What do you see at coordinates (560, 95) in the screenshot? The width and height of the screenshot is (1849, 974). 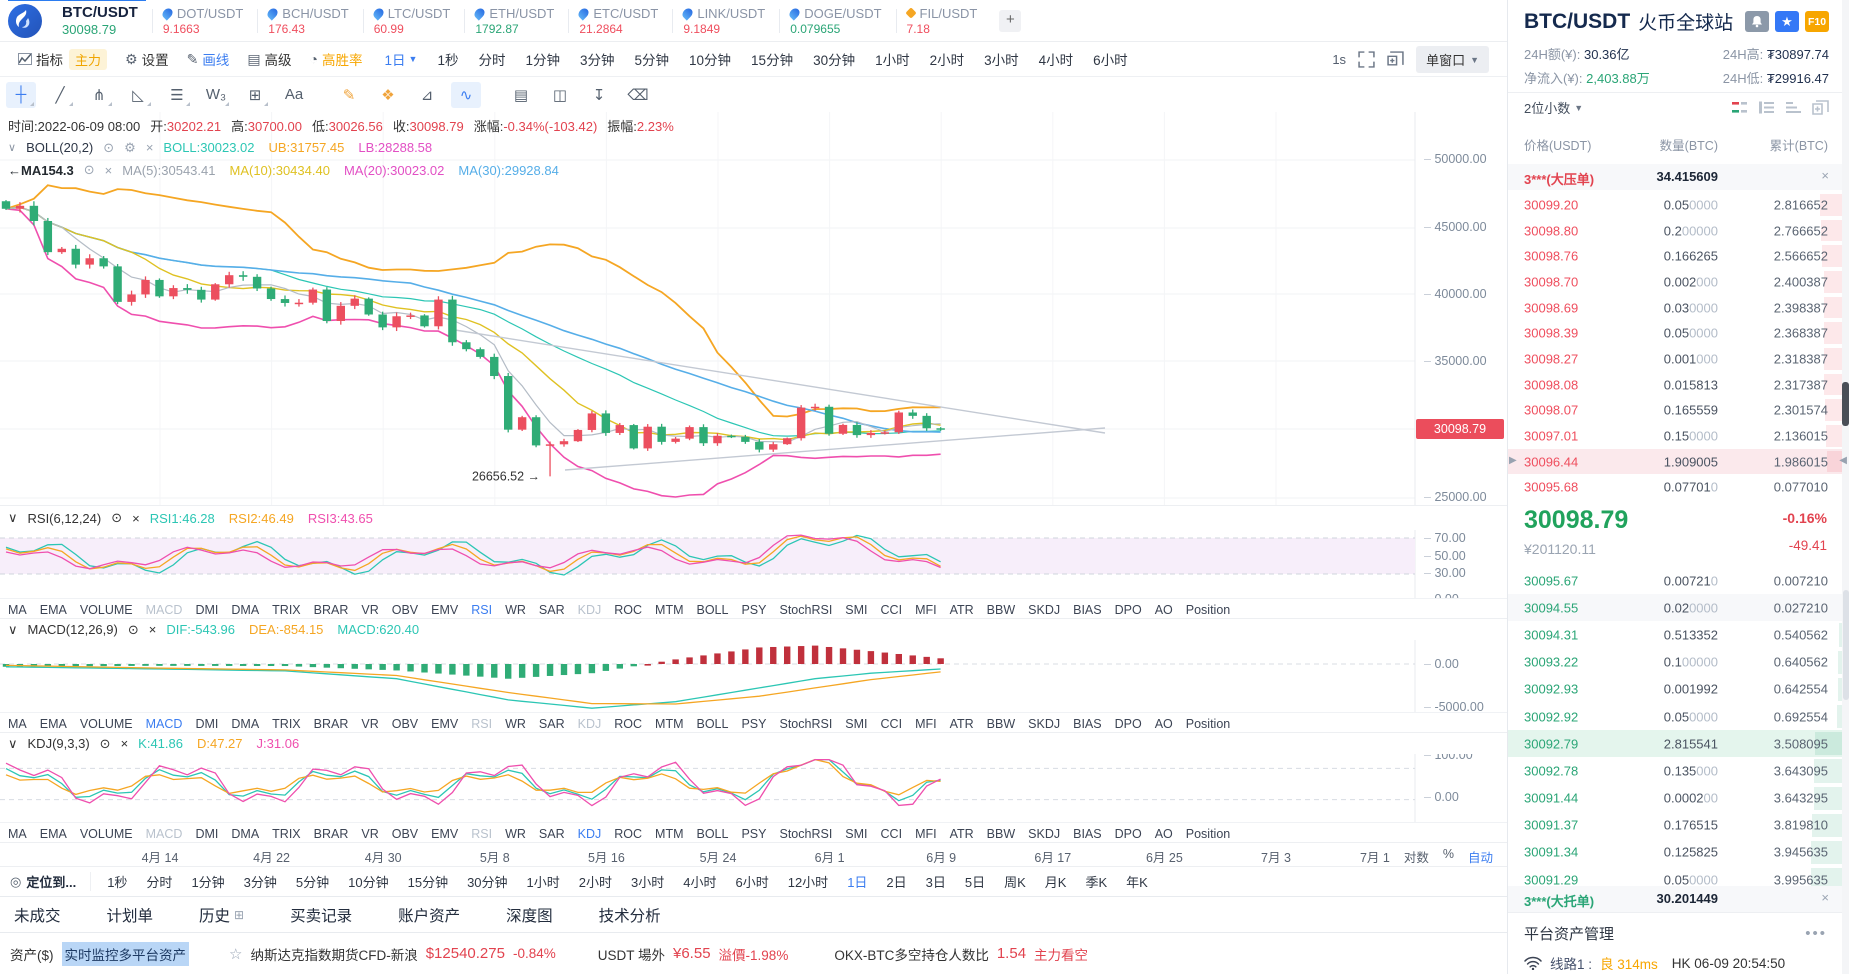 I see `snapshot-tool-icon: ◫` at bounding box center [560, 95].